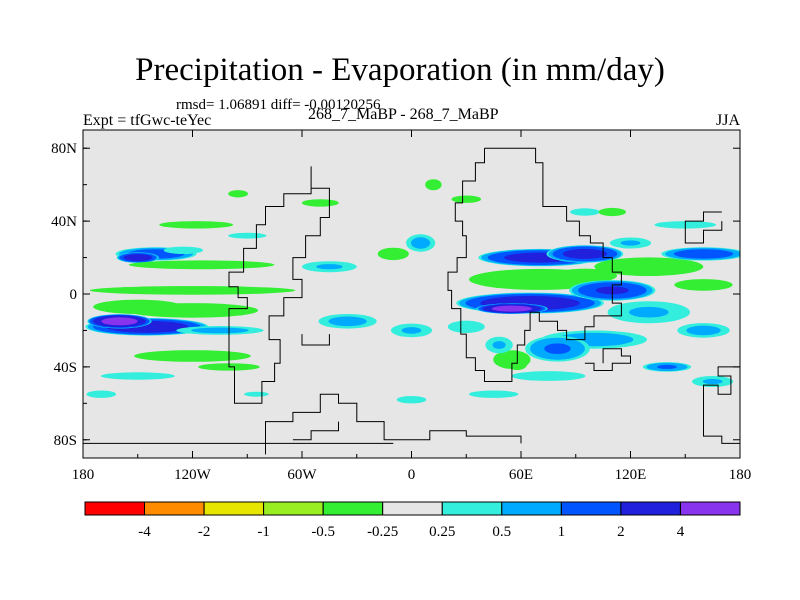  What do you see at coordinates (631, 475) in the screenshot?
I see `x-tick-label: 120E` at bounding box center [631, 475].